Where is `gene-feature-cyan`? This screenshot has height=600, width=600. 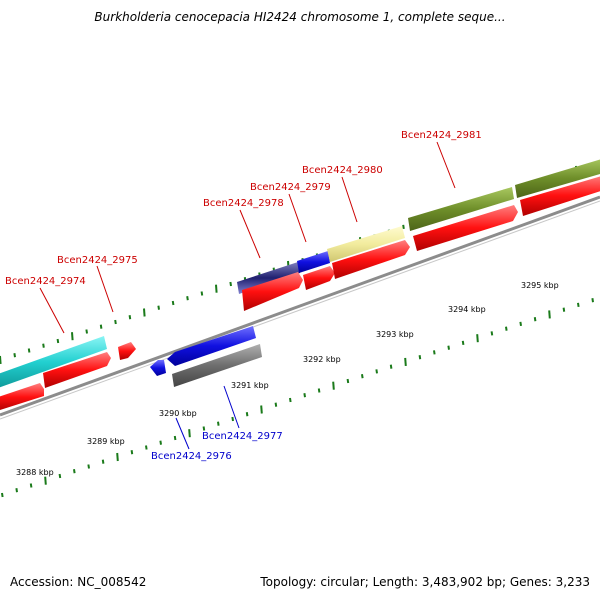
gene-feature-cyan is located at coordinates (53, 362).